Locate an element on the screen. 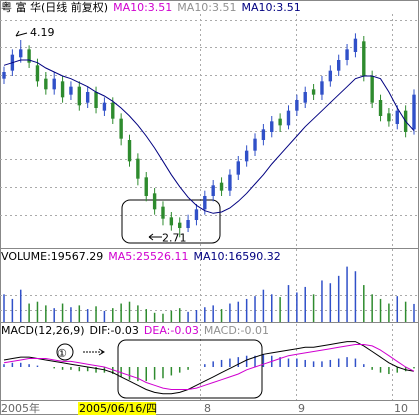 The image size is (419, 415). annotation: 4.19 is located at coordinates (42, 32).